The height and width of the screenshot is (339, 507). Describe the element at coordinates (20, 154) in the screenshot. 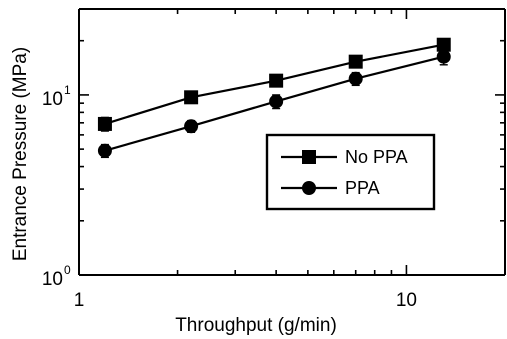

I see `y-axis-label: Entrance Pressure (MPa)` at that location.